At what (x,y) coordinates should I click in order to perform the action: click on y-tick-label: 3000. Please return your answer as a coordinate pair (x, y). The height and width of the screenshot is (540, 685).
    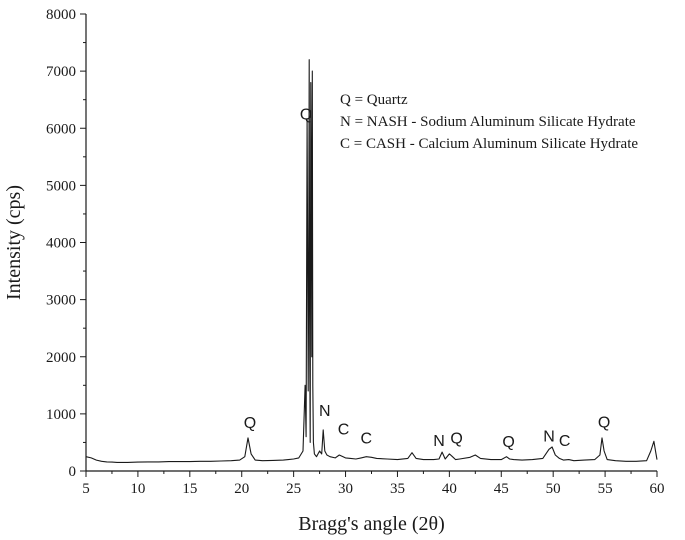
    Looking at the image, I should click on (61, 301).